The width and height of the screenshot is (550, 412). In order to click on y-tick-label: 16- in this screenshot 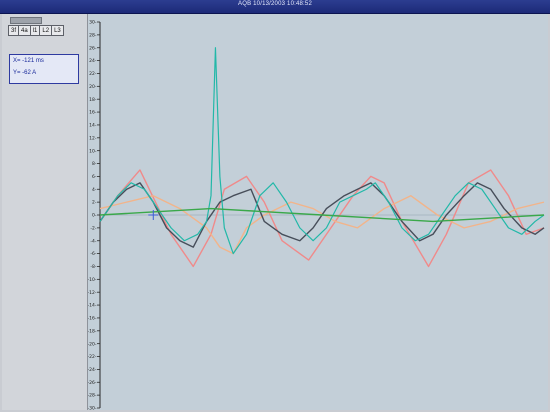, I will do `click(93, 113)`.